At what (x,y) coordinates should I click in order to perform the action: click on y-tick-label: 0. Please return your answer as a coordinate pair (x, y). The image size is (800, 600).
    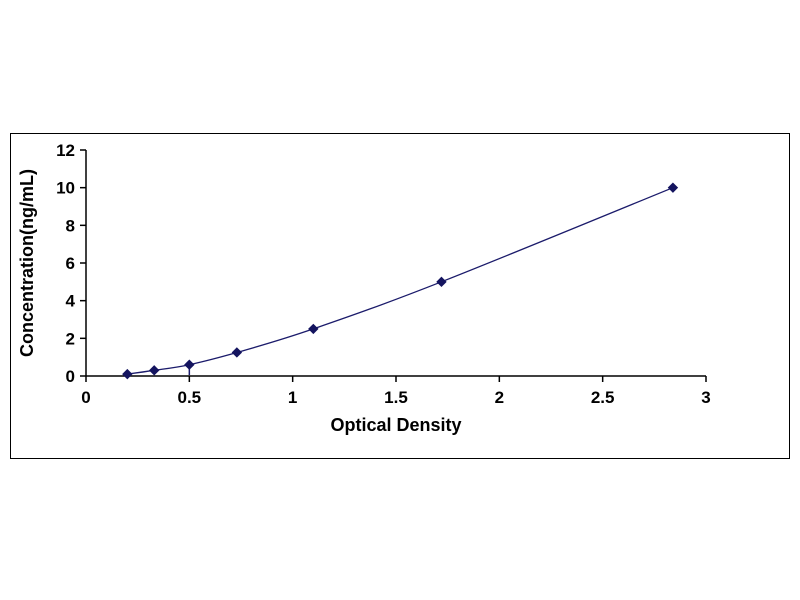
    Looking at the image, I should click on (70, 376).